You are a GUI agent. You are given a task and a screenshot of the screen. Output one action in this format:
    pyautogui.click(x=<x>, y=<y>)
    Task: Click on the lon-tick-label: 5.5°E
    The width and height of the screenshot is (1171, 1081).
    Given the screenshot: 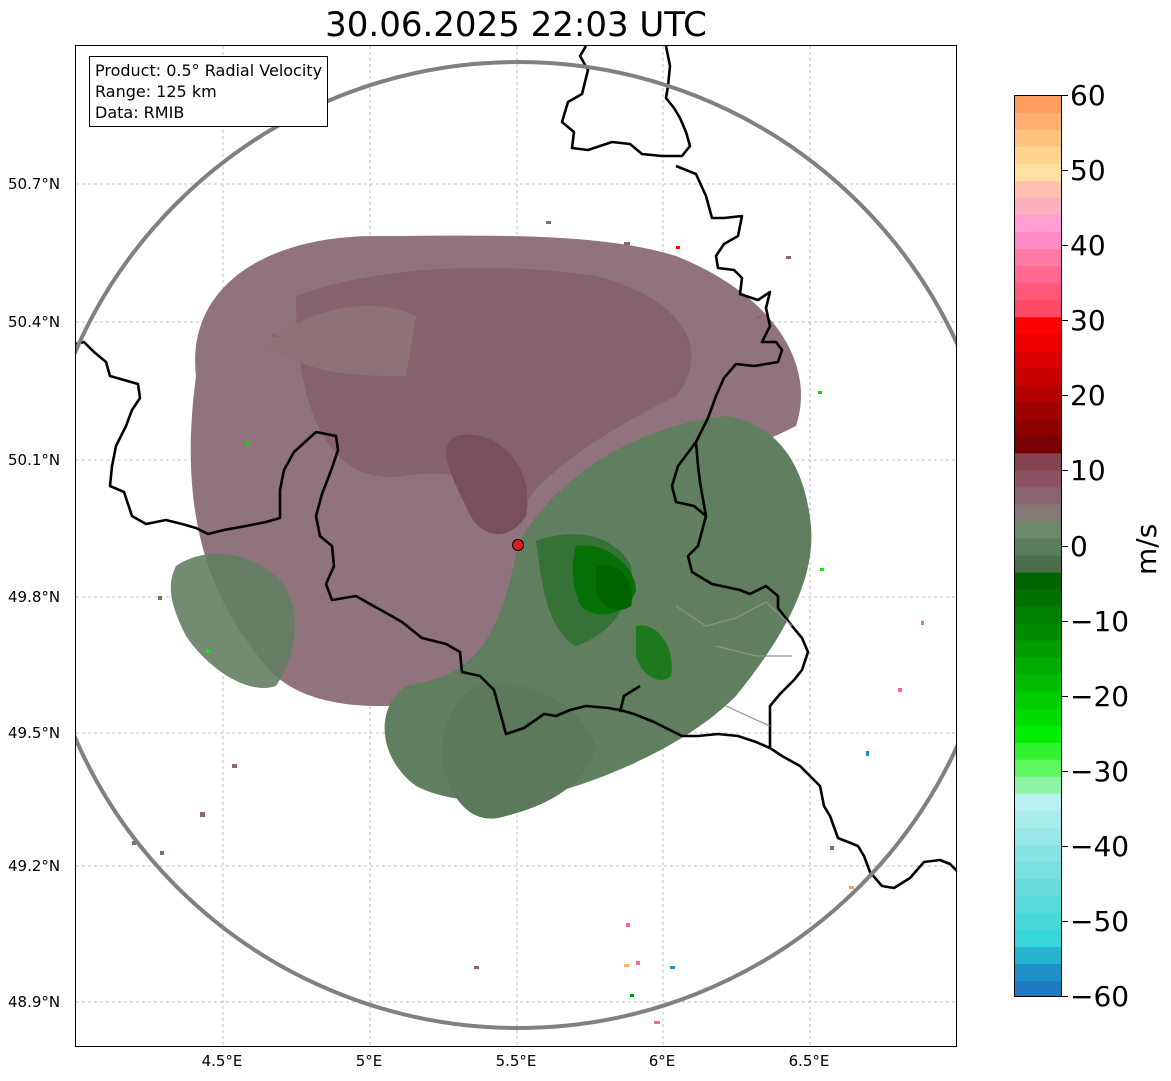 What is the action you would take?
    pyautogui.click(x=516, y=1061)
    